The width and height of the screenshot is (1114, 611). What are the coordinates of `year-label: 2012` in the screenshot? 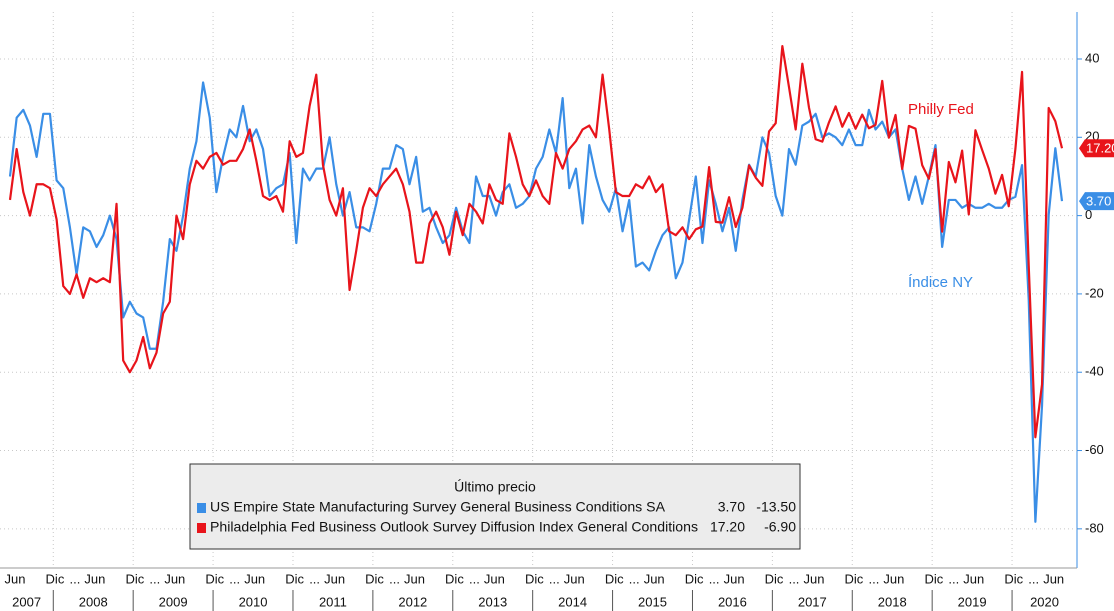 It's located at (412, 601).